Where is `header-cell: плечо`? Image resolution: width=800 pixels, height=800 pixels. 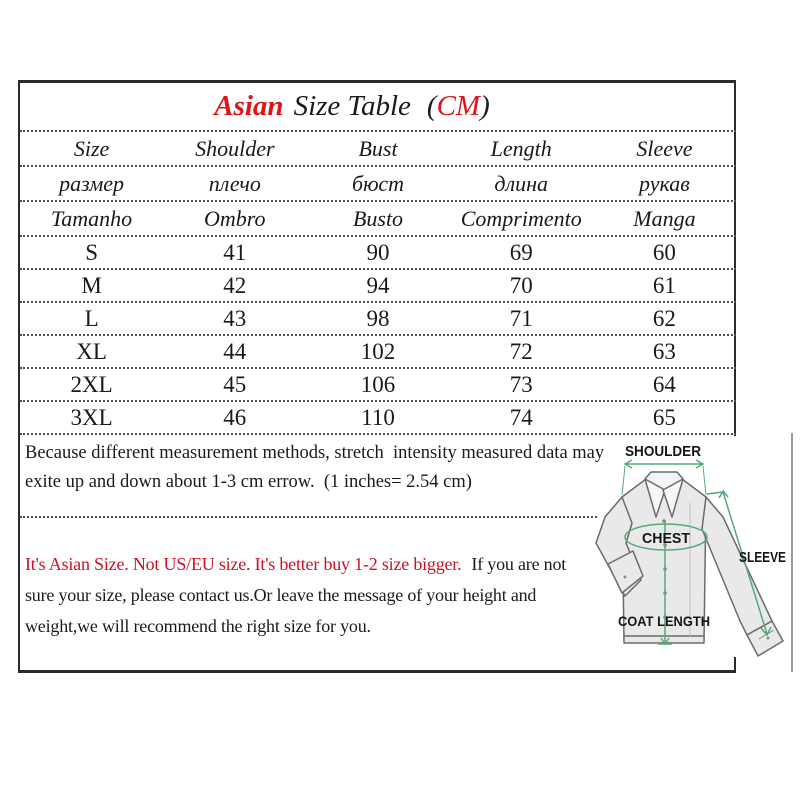 header-cell: плечо is located at coordinates (234, 183).